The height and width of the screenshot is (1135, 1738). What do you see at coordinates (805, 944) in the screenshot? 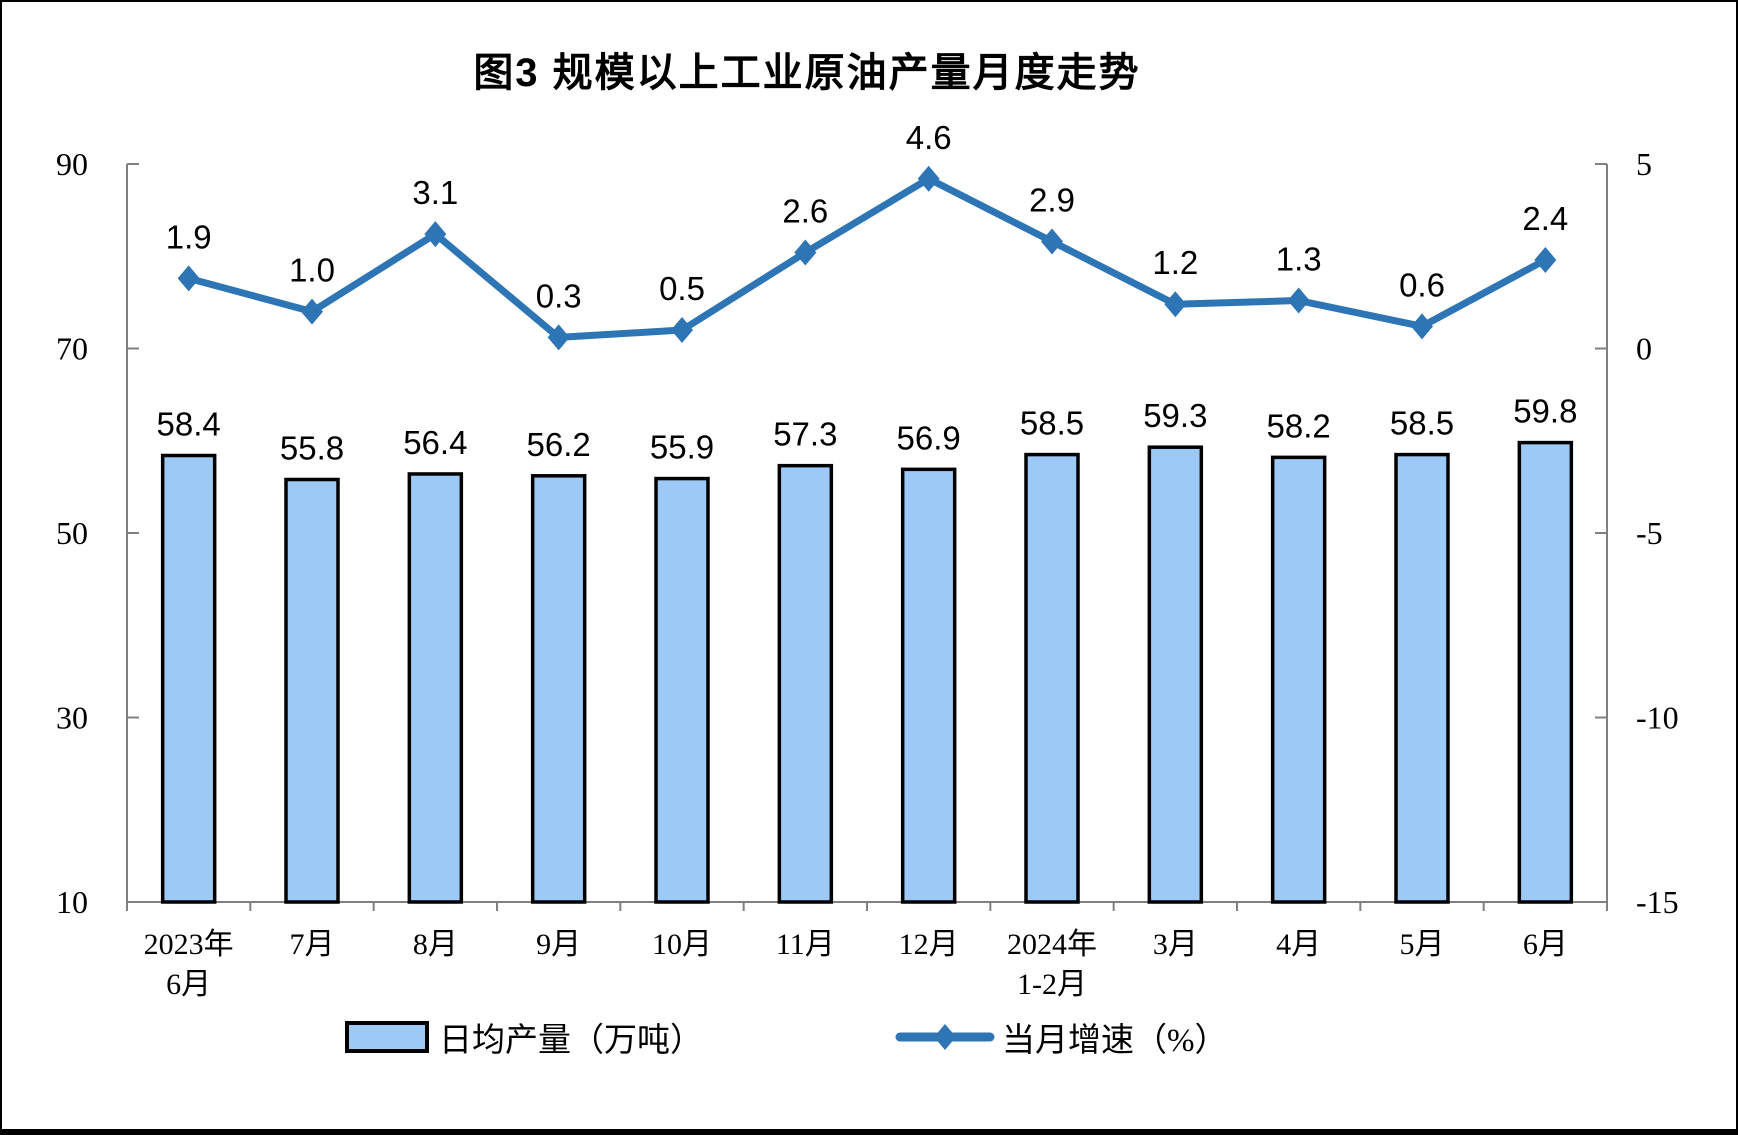
I see `x-axis-category-label: 11月` at bounding box center [805, 944].